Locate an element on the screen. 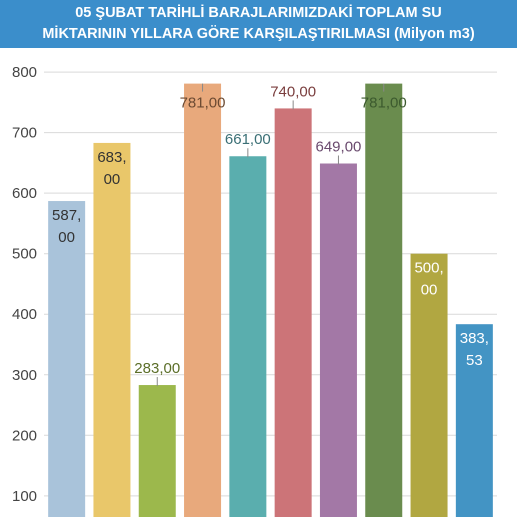 This screenshot has width=517, height=517. y-tick-label: 100 is located at coordinates (24, 496).